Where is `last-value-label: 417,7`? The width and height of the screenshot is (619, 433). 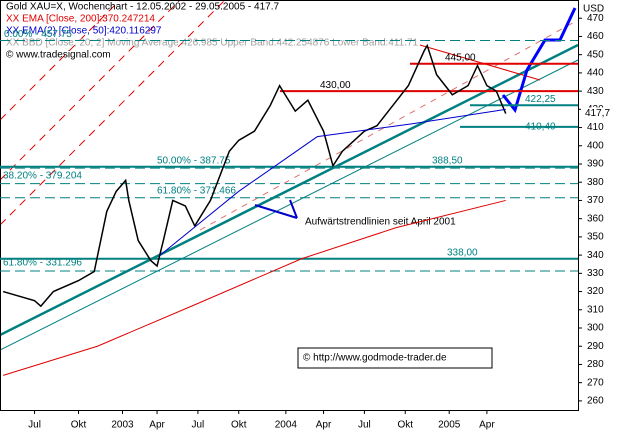
last-value-label: 417,7 is located at coordinates (597, 113).